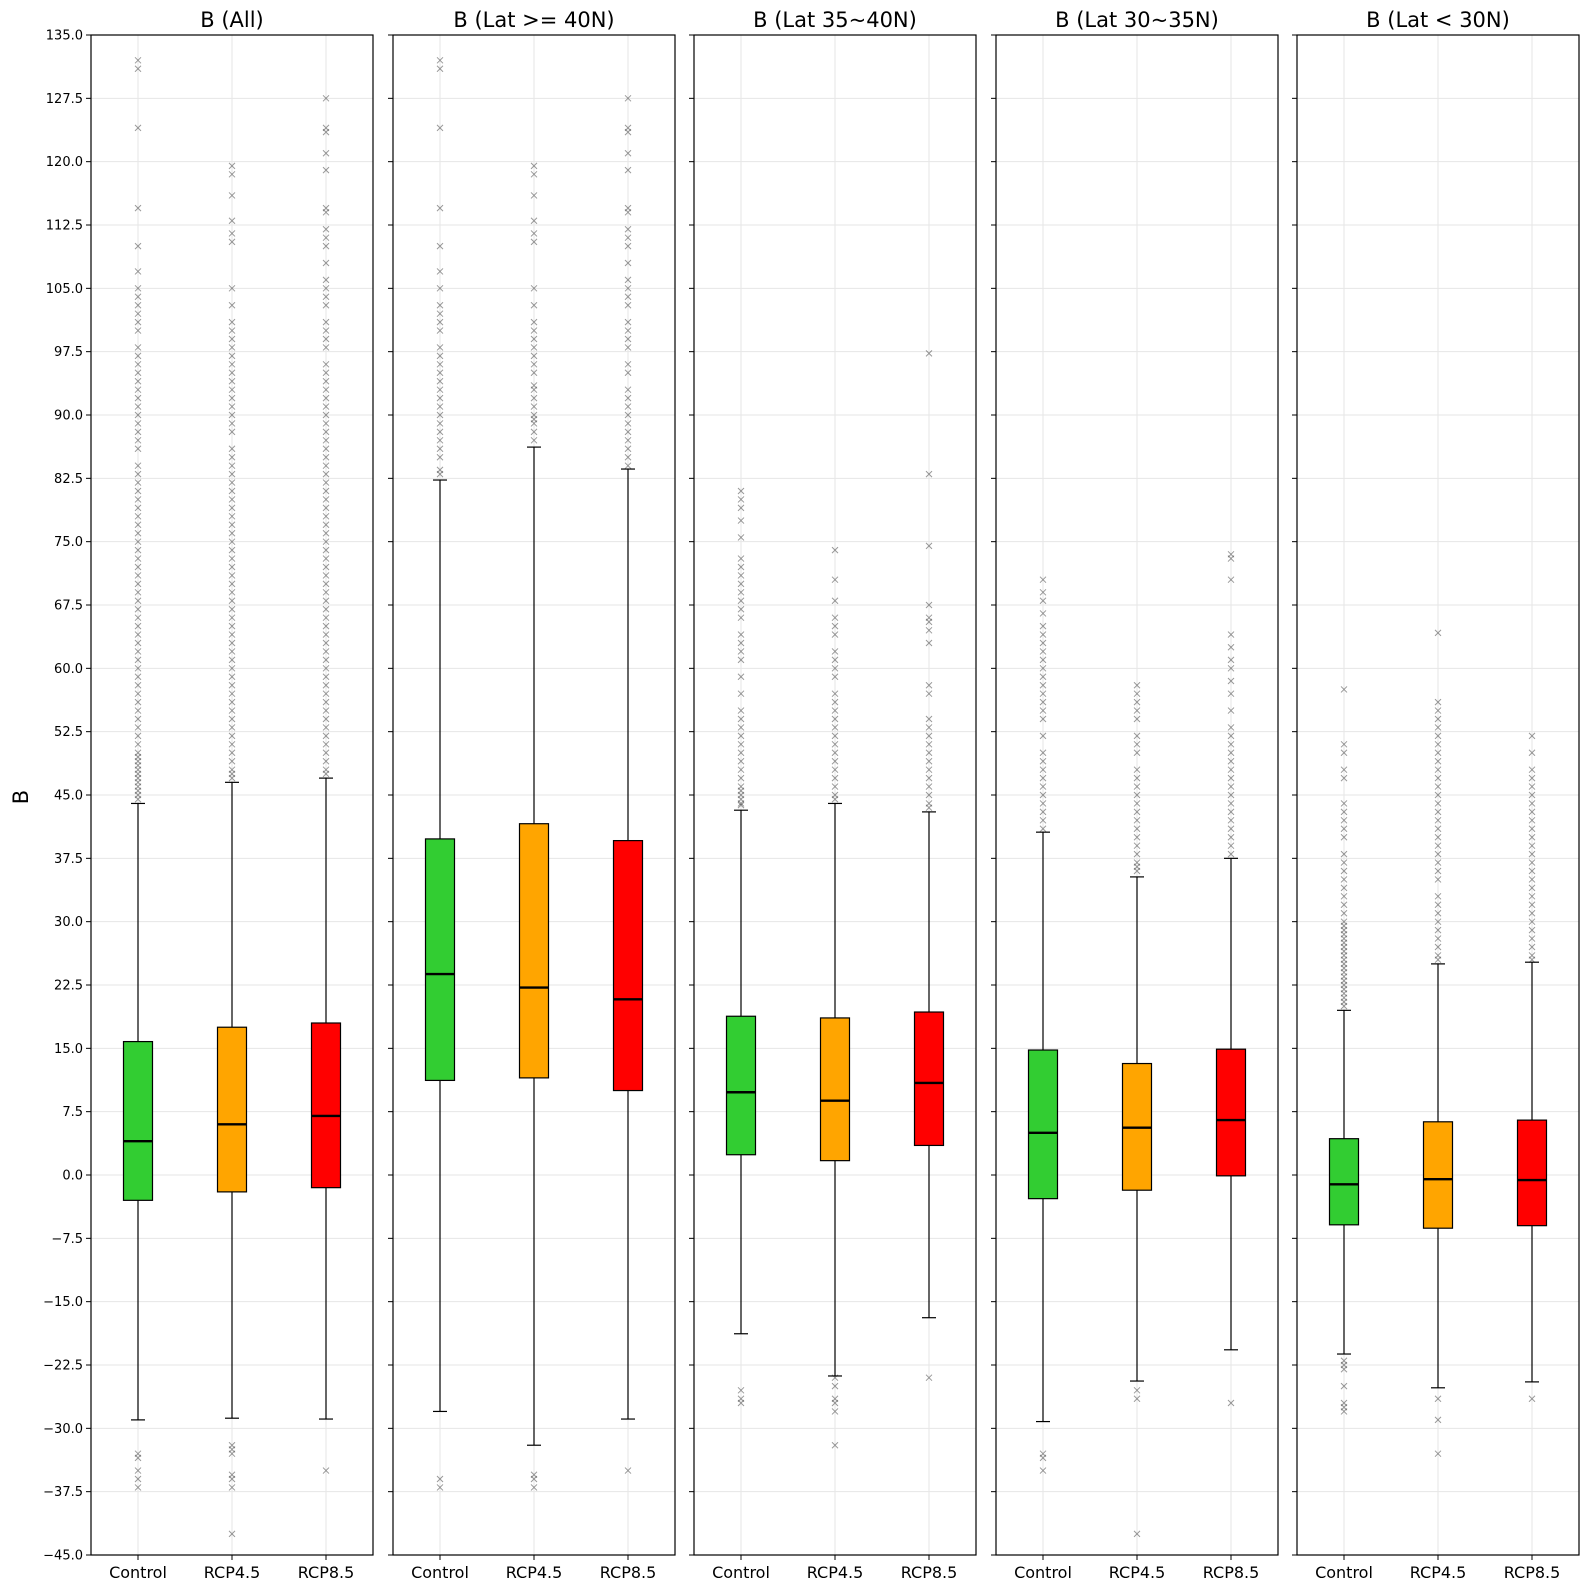  I want to click on y-tick-label: 75.0, so click(68, 542).